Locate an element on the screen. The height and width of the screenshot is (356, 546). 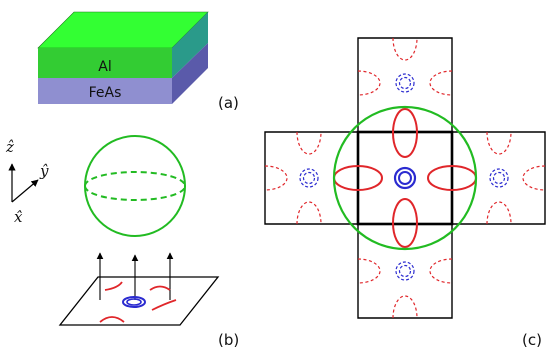
right-hole-pocket-inner is located at coordinates (499, 178).